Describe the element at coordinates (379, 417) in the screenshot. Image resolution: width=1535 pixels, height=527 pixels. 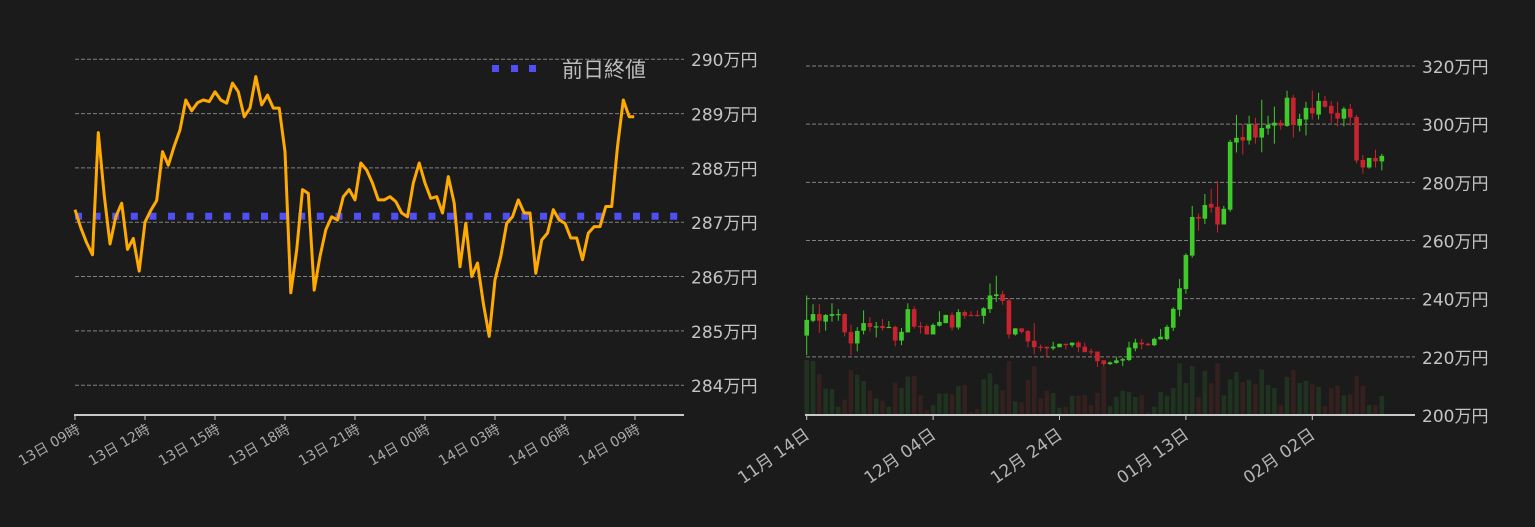
I see `left-x-axis` at that location.